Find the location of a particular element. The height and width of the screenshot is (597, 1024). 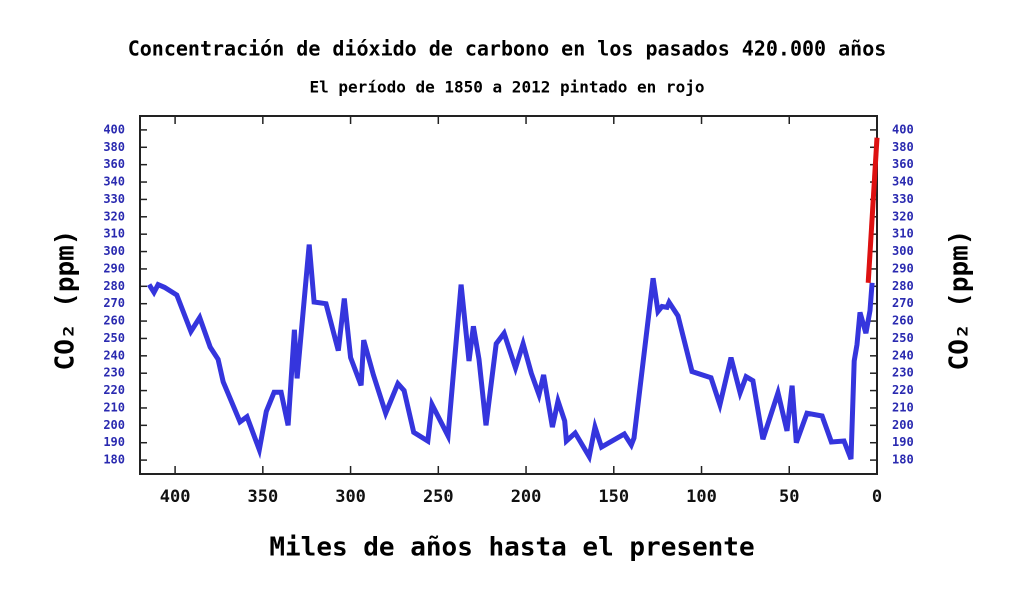

y2-tick-label: 190 is located at coordinates (903, 442).